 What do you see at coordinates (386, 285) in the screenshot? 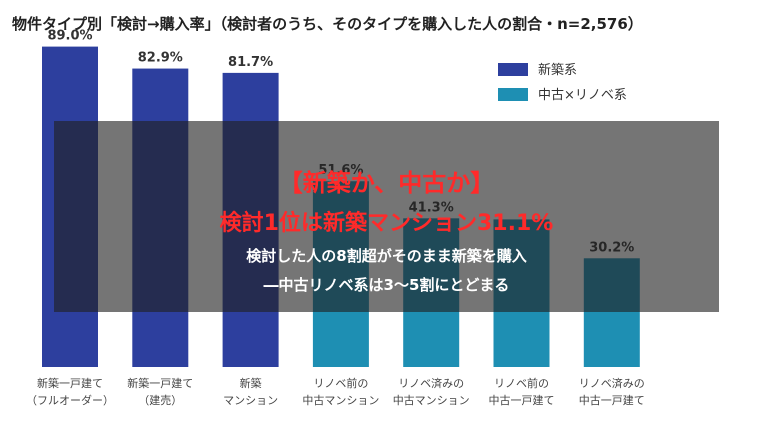
I see `overlay-subline-2: ―中古リノベ系は3〜5割にとどまる` at bounding box center [386, 285].